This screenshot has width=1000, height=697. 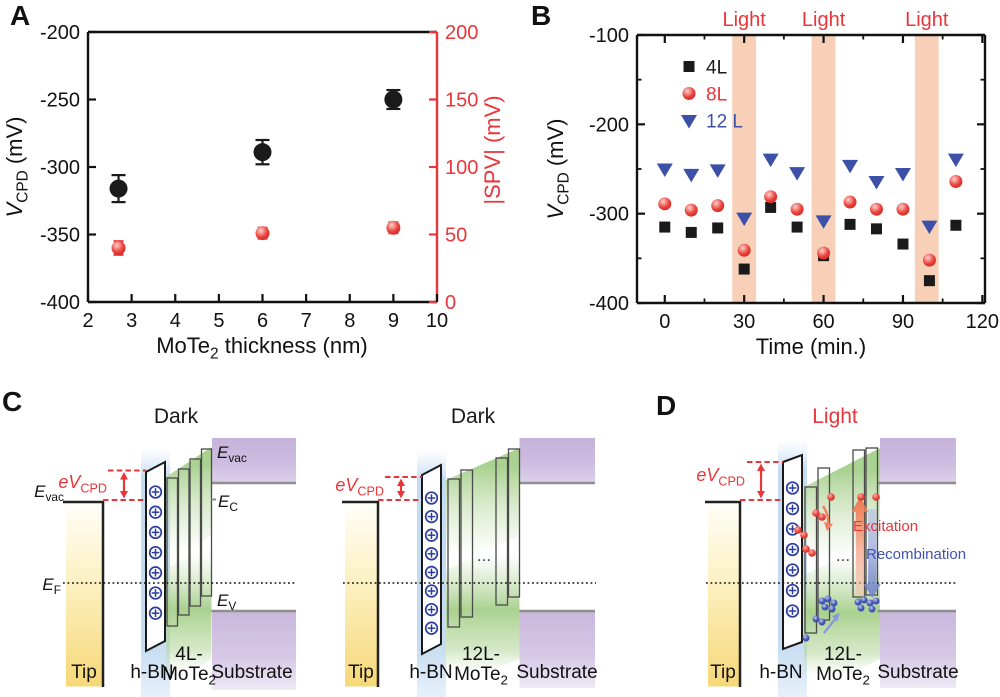 I want to click on excitation-label: Excitation, so click(x=885, y=526).